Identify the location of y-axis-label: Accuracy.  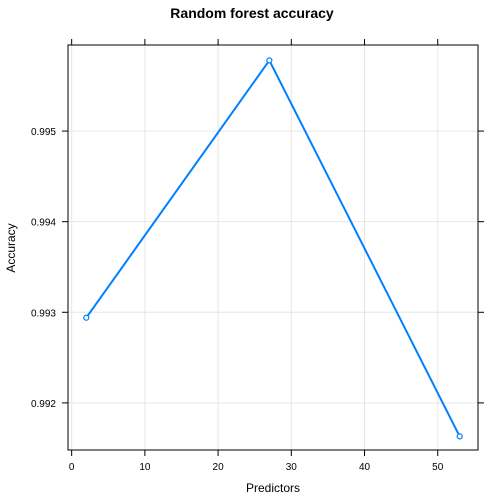
(11, 247).